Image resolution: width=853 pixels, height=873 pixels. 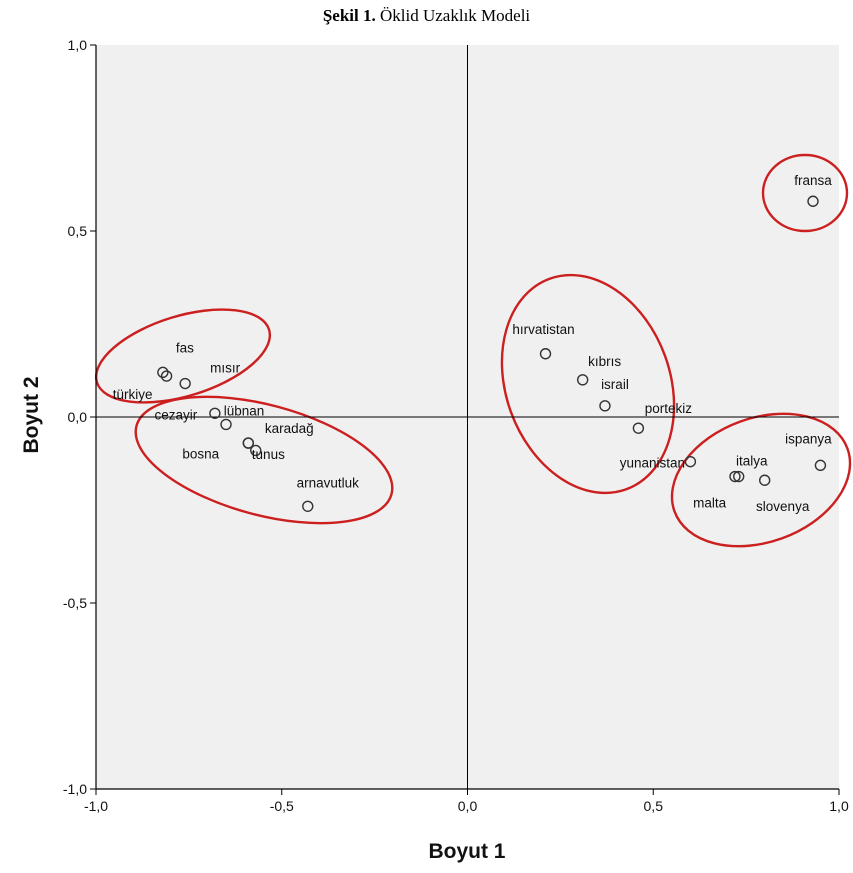 What do you see at coordinates (710, 503) in the screenshot?
I see `point-label: malta` at bounding box center [710, 503].